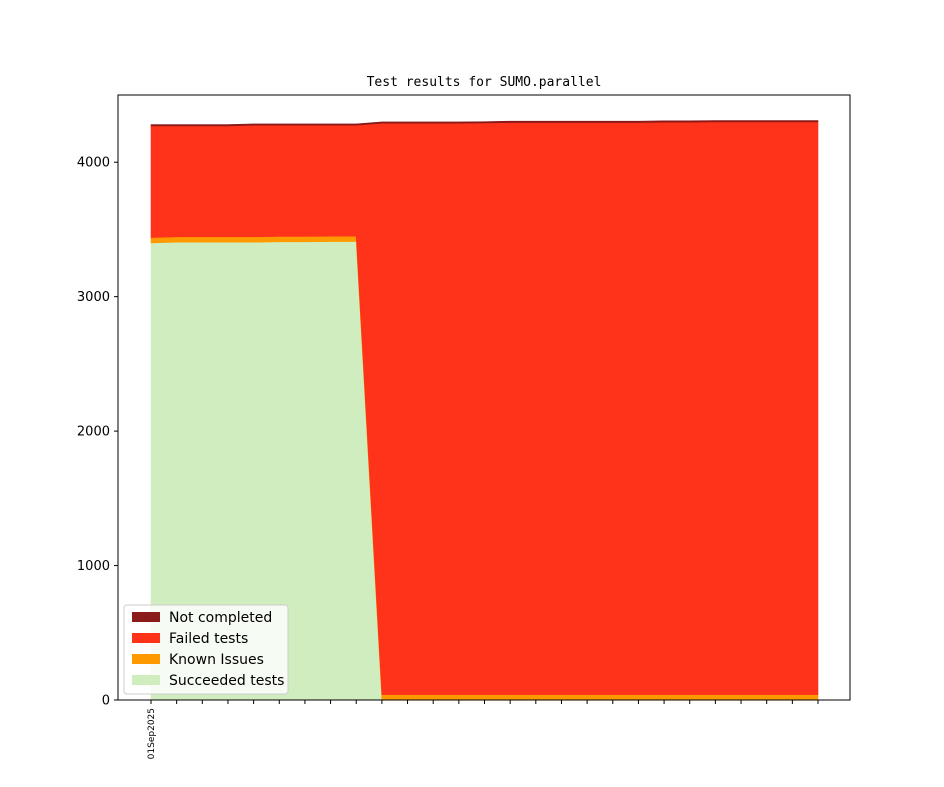 The height and width of the screenshot is (787, 944). What do you see at coordinates (93, 432) in the screenshot?
I see `y-tick-label: 2000` at bounding box center [93, 432].